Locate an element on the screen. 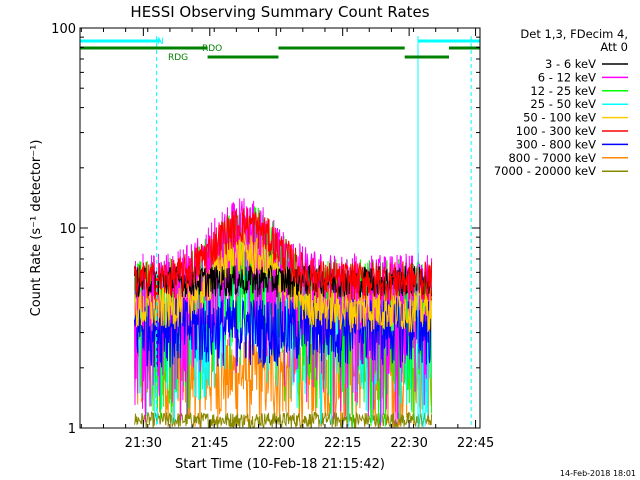 This screenshot has width=640, height=480. flag-label-n: N is located at coordinates (160, 42).